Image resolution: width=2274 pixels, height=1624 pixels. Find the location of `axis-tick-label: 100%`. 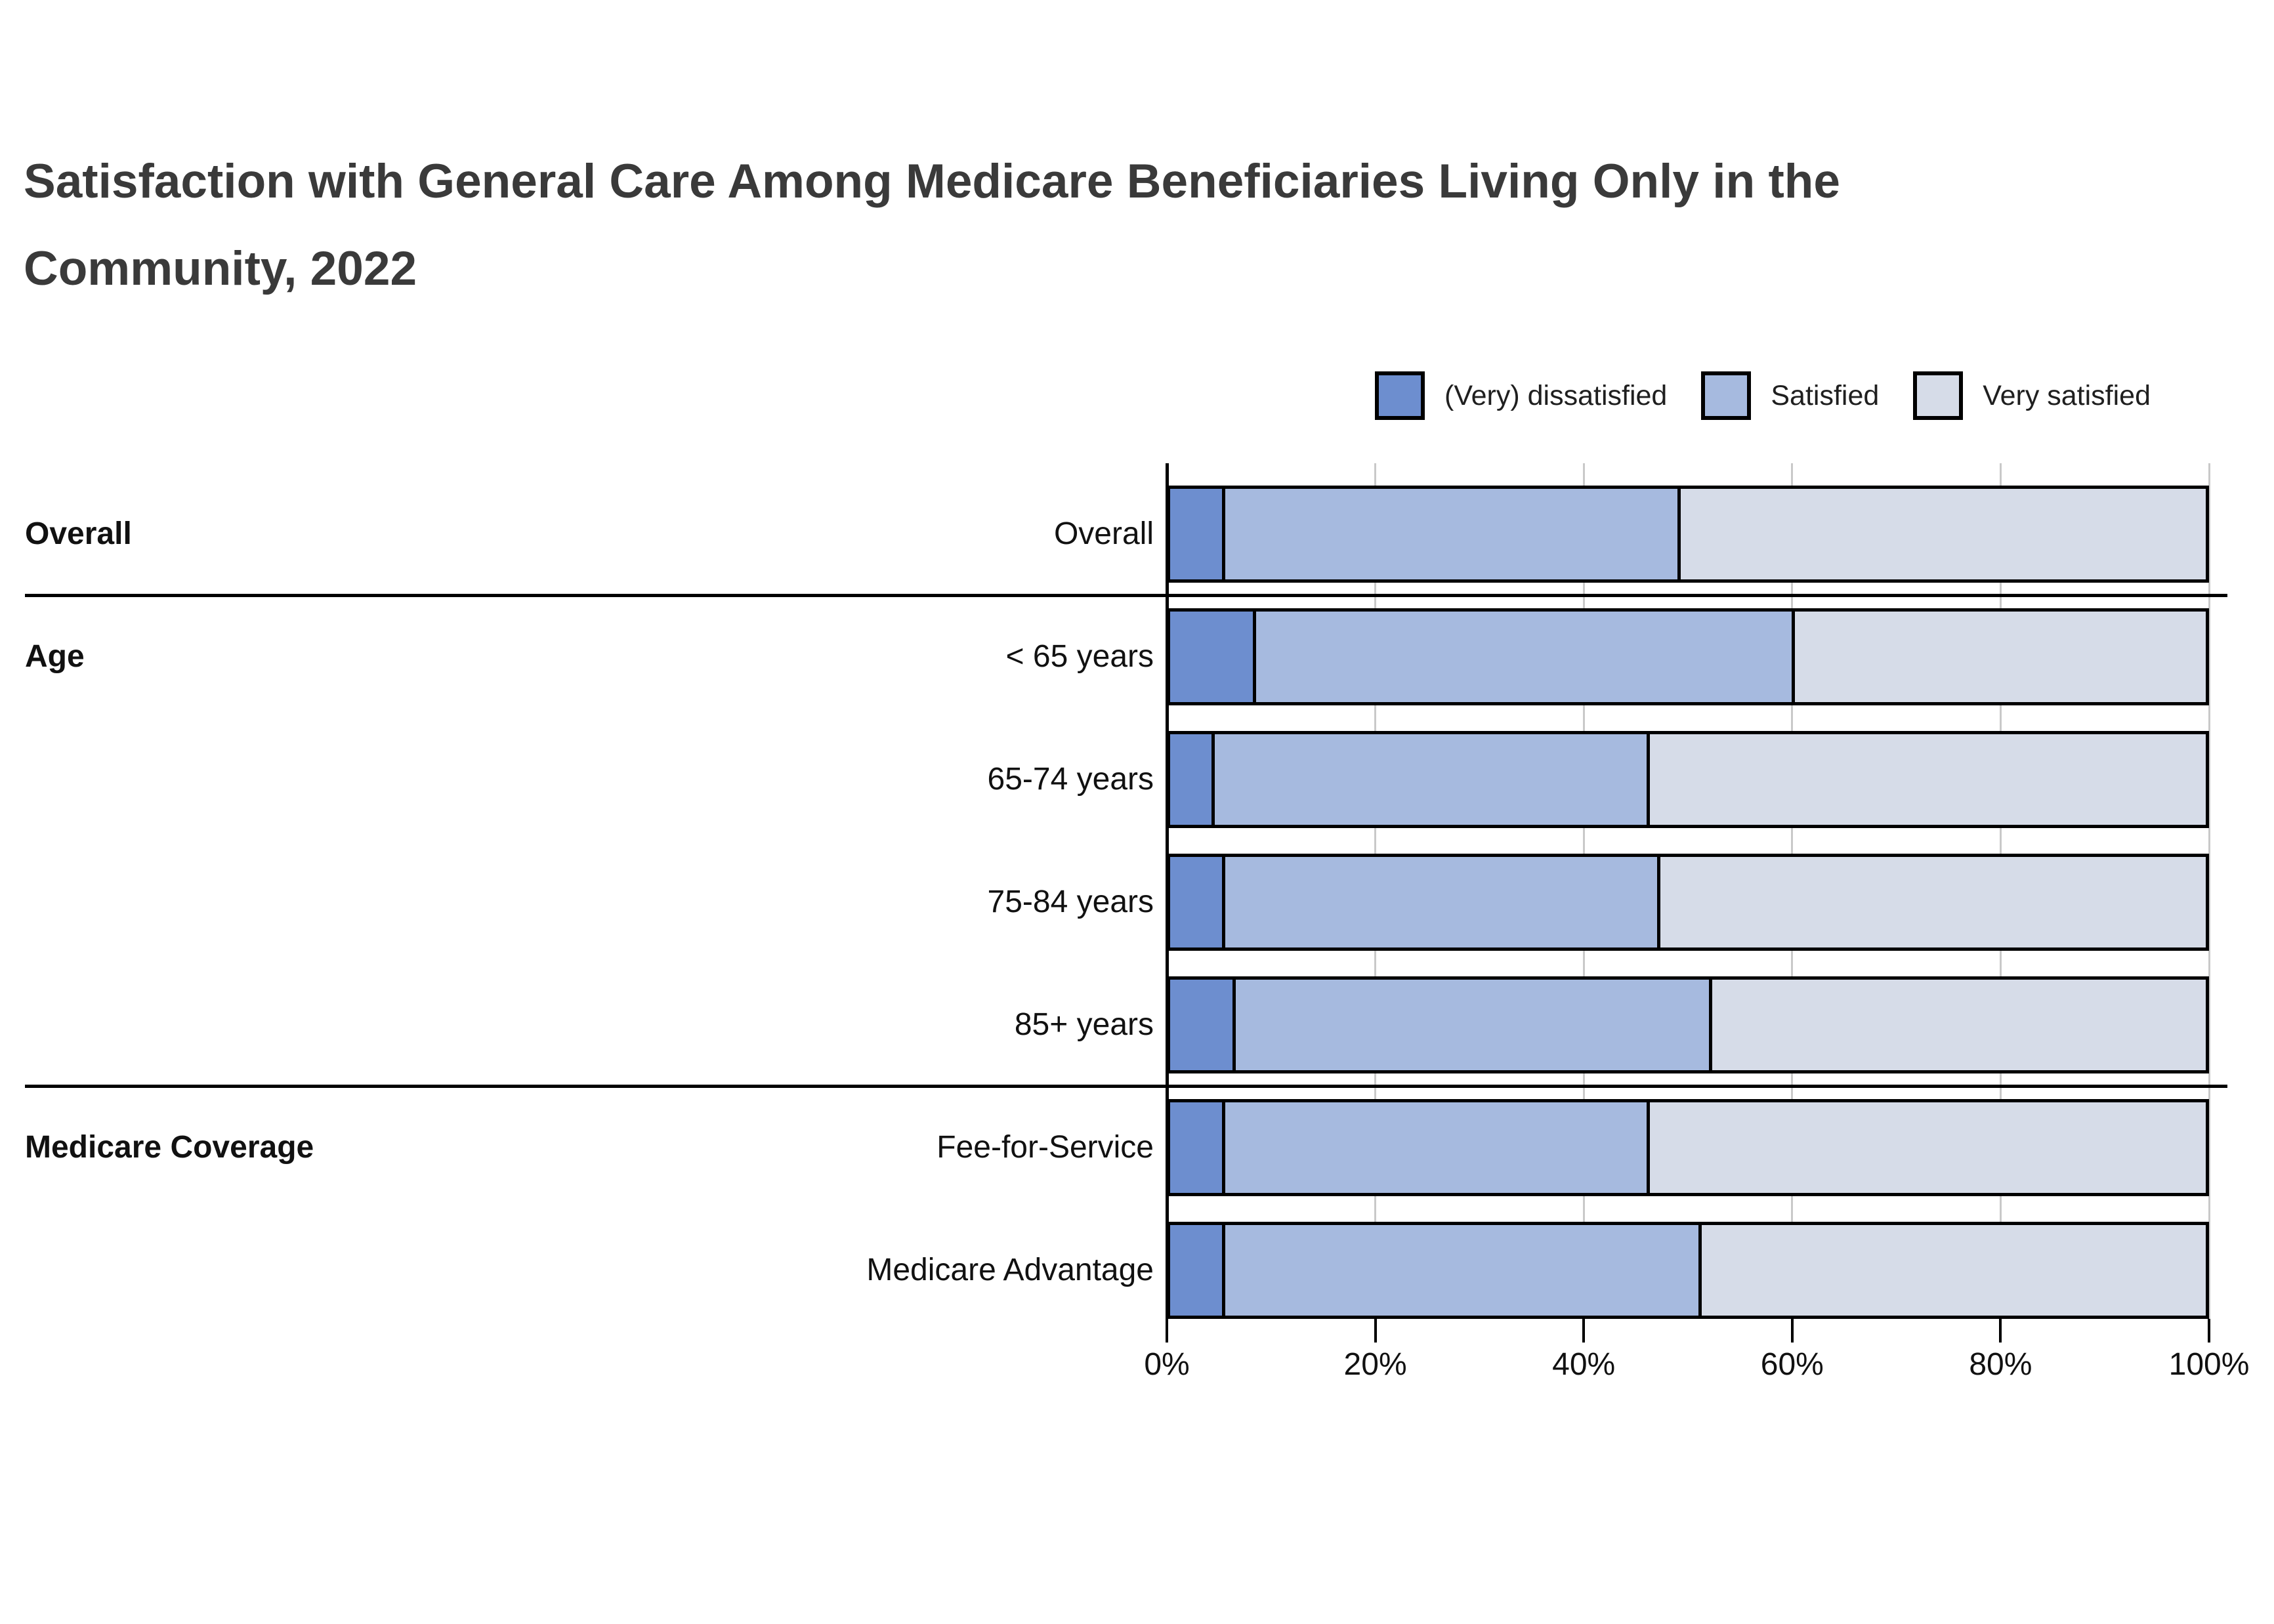

axis-tick-label: 100% is located at coordinates (2209, 1364).